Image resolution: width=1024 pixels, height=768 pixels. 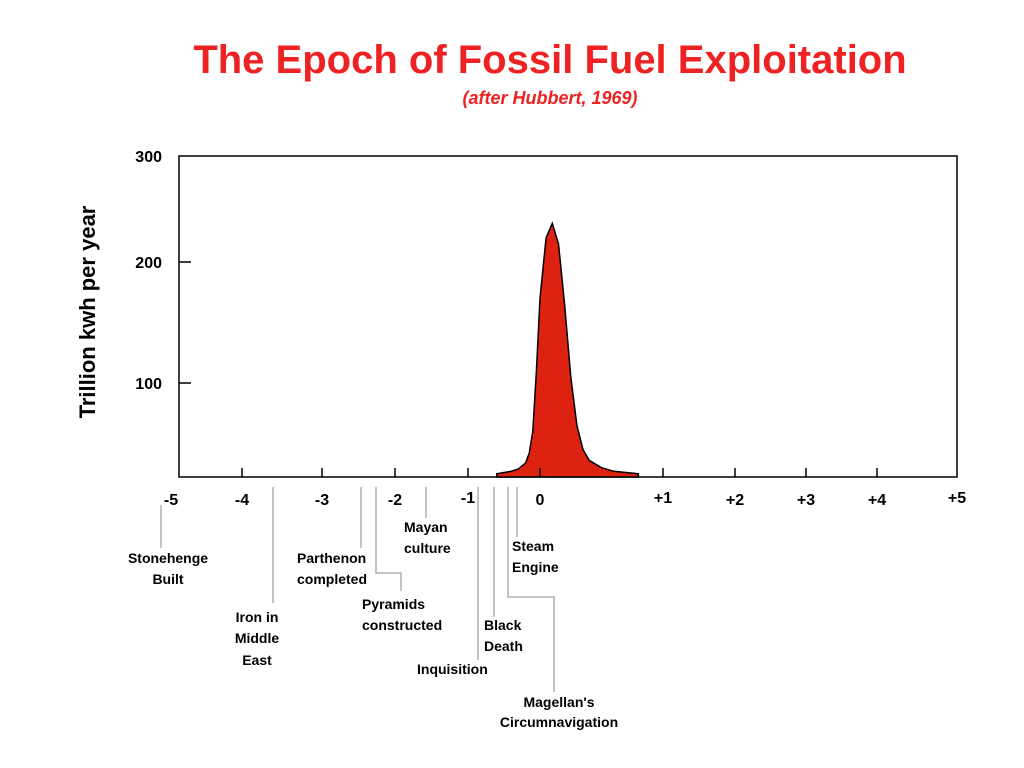 I want to click on x-tick-label: -4, so click(x=242, y=500).